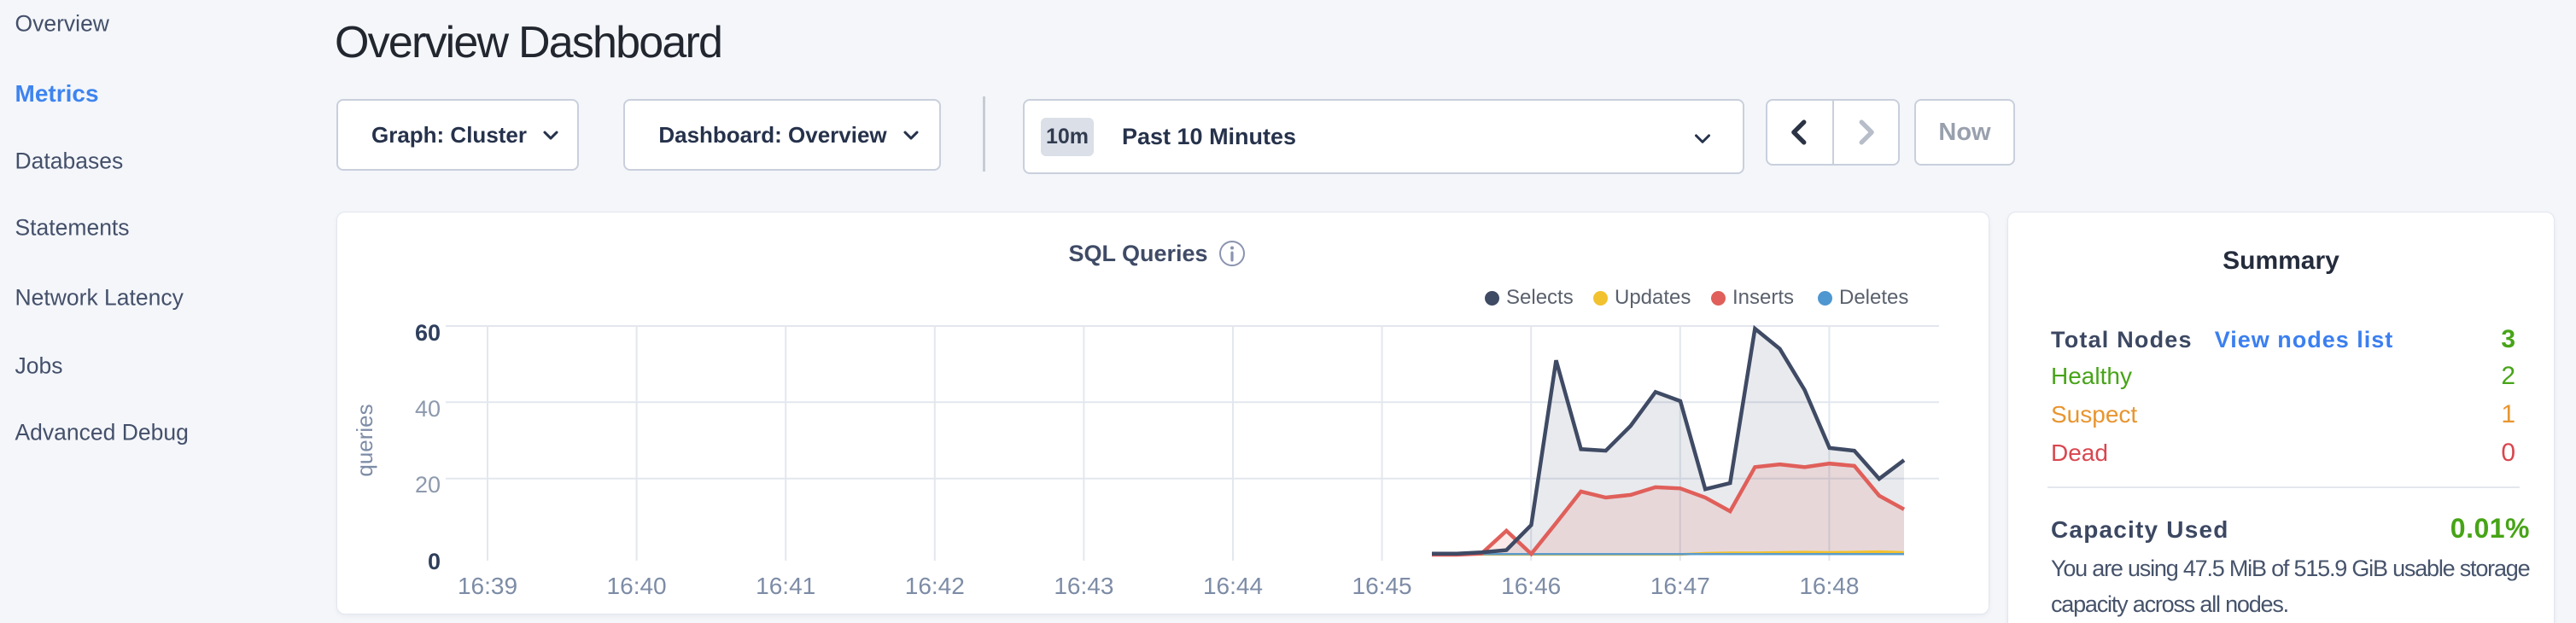 This screenshot has width=2576, height=623. I want to click on svg-text: 16:42, so click(935, 586).